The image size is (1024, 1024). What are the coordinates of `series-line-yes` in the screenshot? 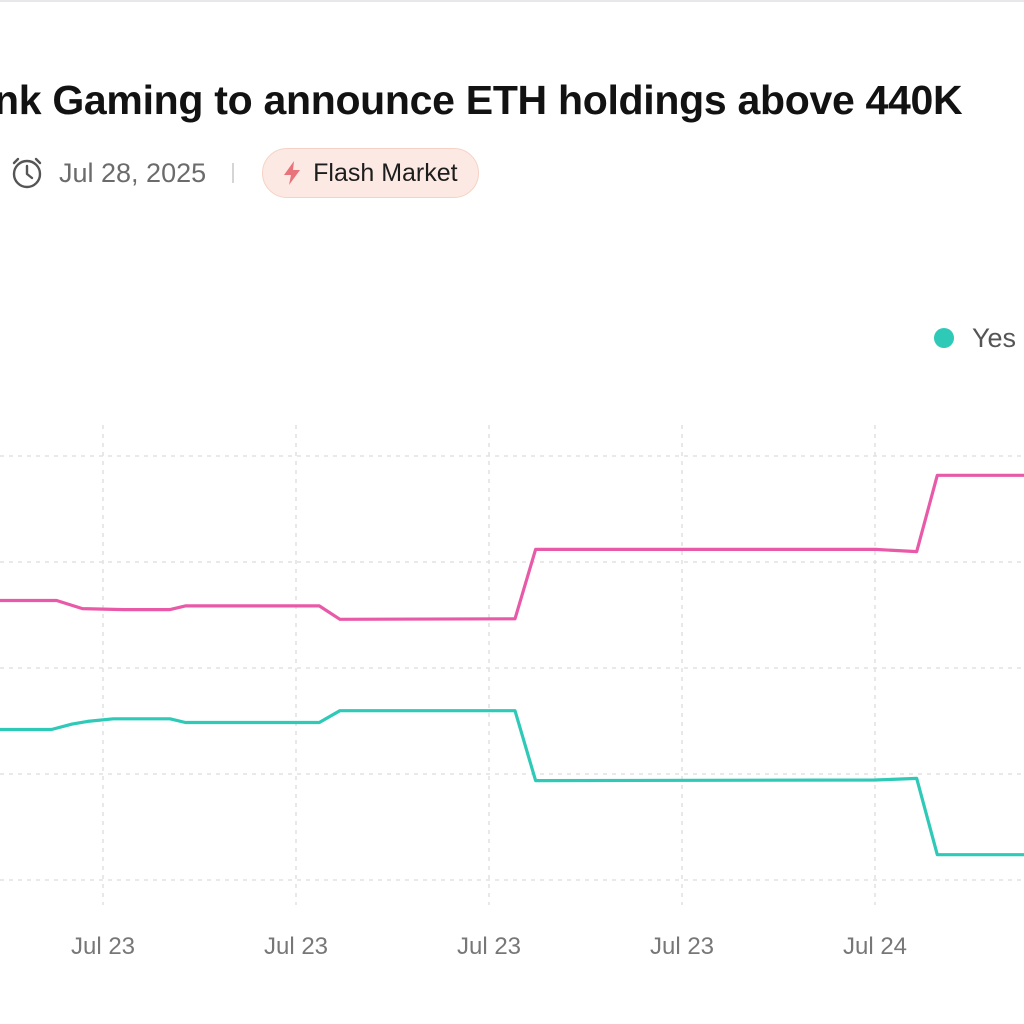 It's located at (512, 783).